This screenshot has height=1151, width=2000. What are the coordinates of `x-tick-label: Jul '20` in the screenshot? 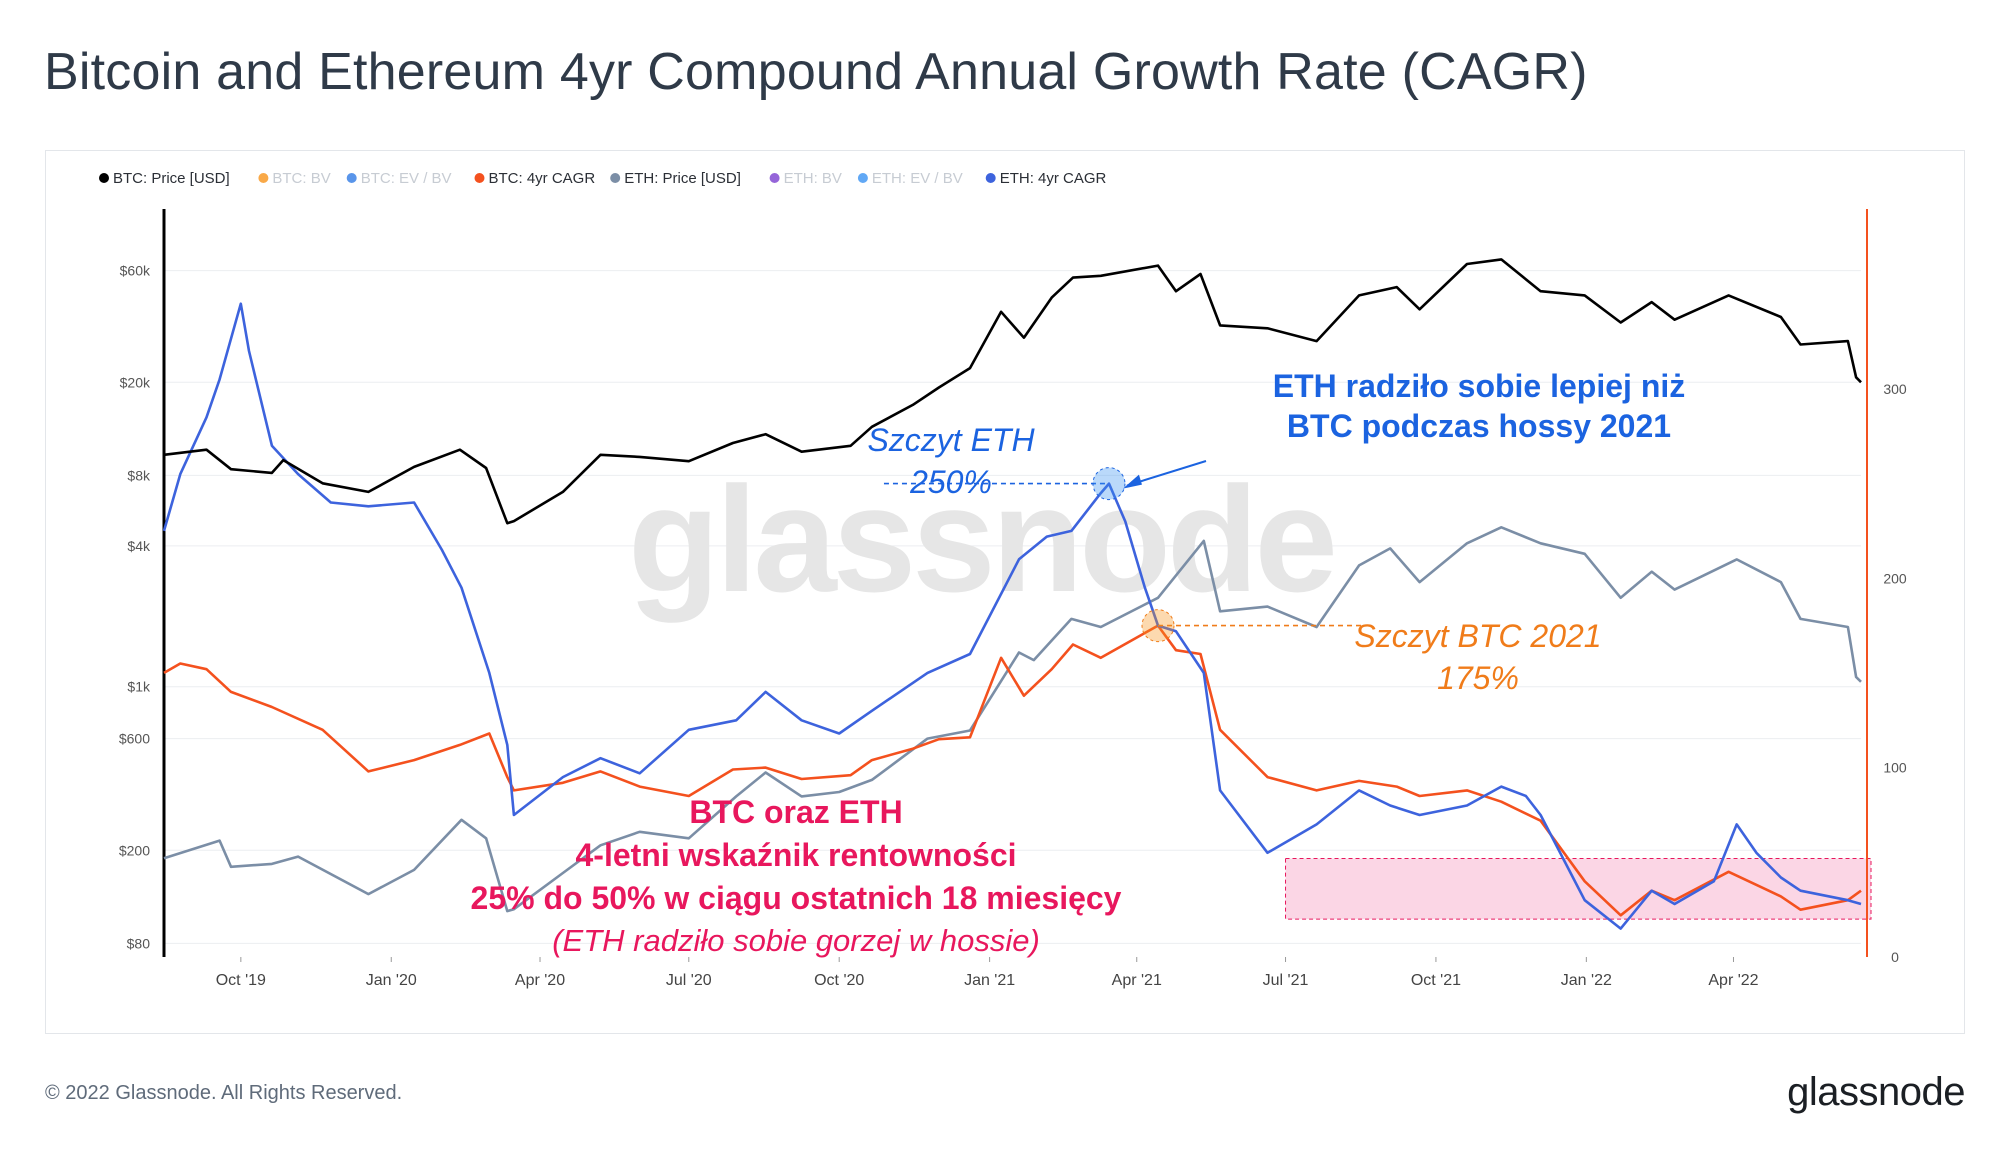 It's located at (689, 980).